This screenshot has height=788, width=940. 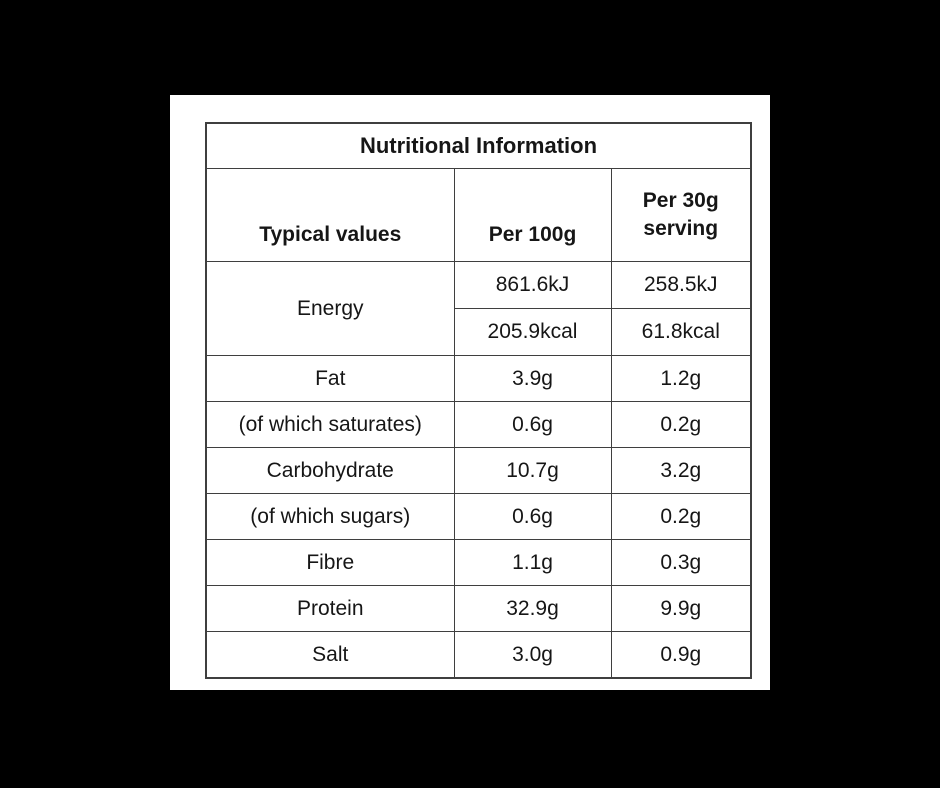 I want to click on nutrient-label-cell: (of which sugars), so click(x=330, y=516).